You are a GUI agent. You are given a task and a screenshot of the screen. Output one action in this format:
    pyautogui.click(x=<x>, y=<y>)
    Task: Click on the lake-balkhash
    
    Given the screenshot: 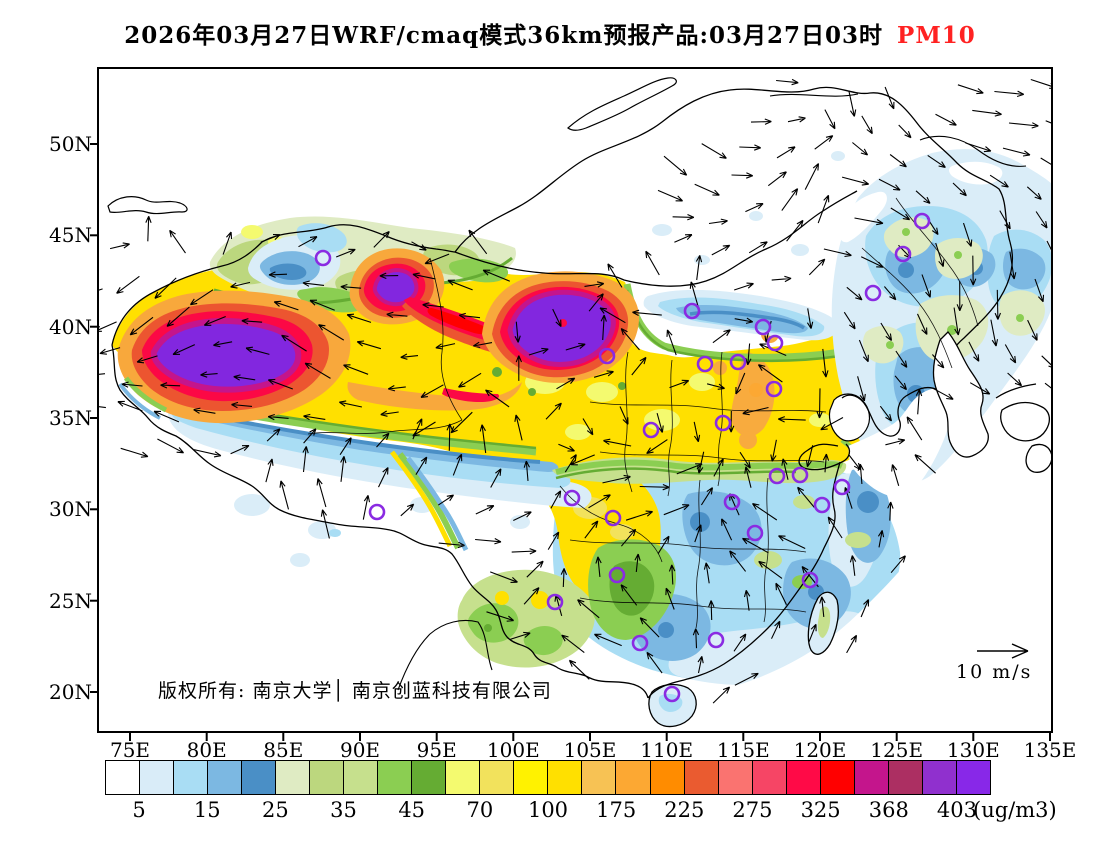 What is the action you would take?
    pyautogui.click(x=147, y=205)
    